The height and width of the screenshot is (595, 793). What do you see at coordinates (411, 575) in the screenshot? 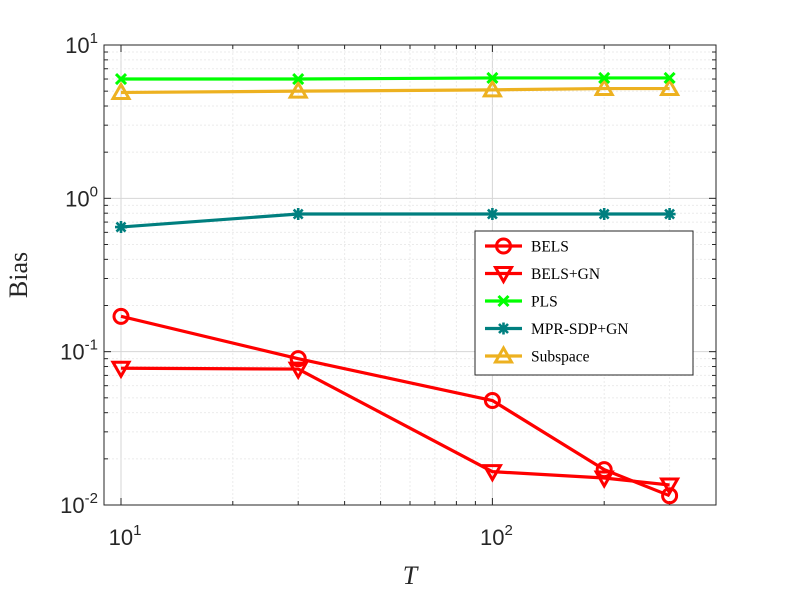
I see `x-axis-title: T` at bounding box center [411, 575].